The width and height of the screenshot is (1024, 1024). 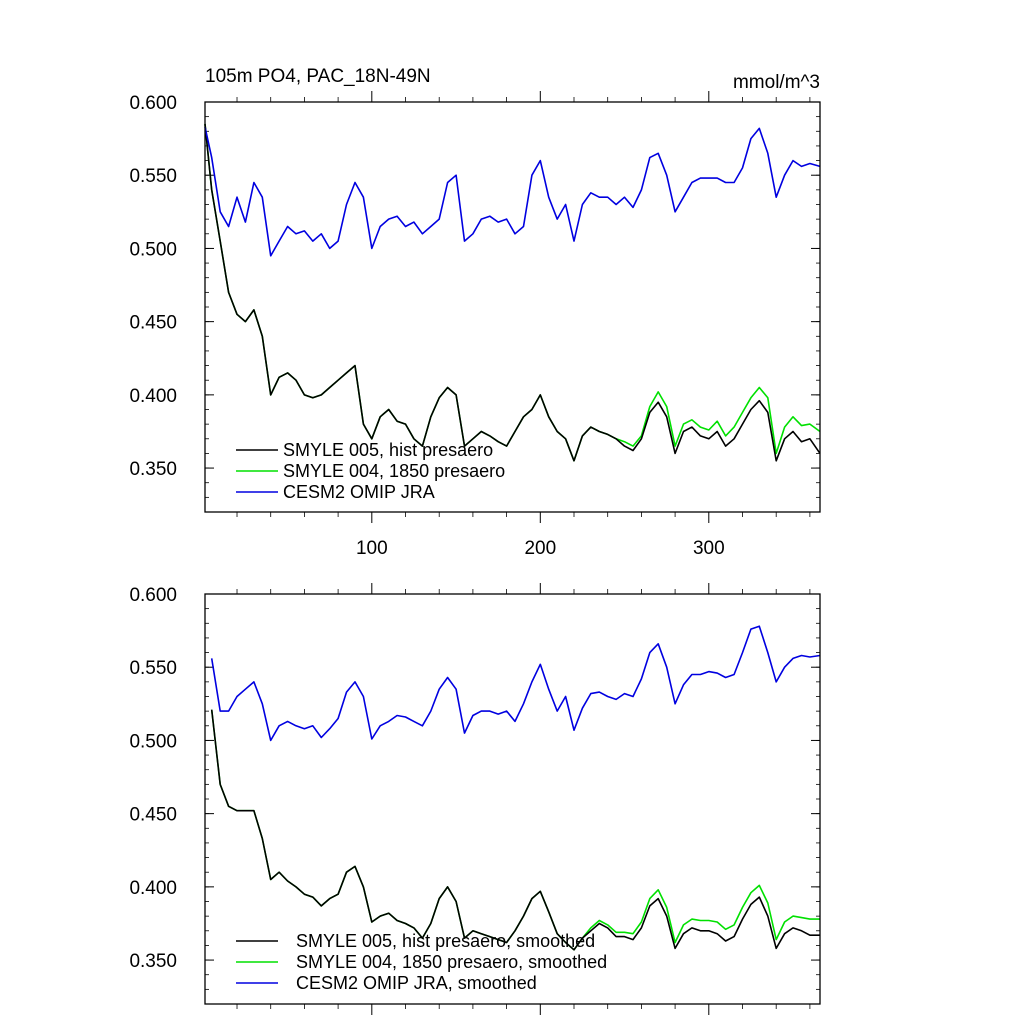 I want to click on x-tick-label: 100, so click(x=372, y=548).